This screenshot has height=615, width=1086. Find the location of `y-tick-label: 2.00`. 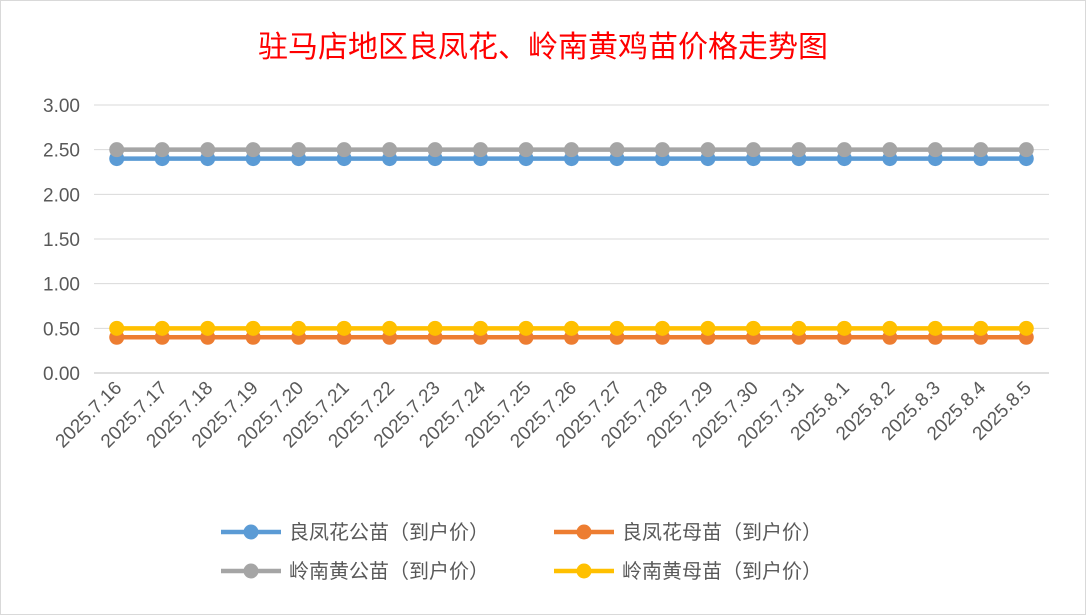

y-tick-label: 2.00 is located at coordinates (61, 195).